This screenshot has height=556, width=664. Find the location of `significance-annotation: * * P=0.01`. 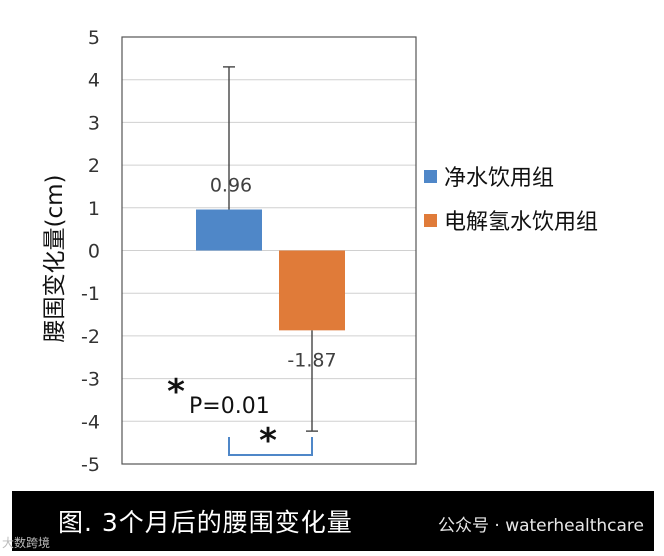

significance-annotation: * * P=0.01 is located at coordinates (240, 416).